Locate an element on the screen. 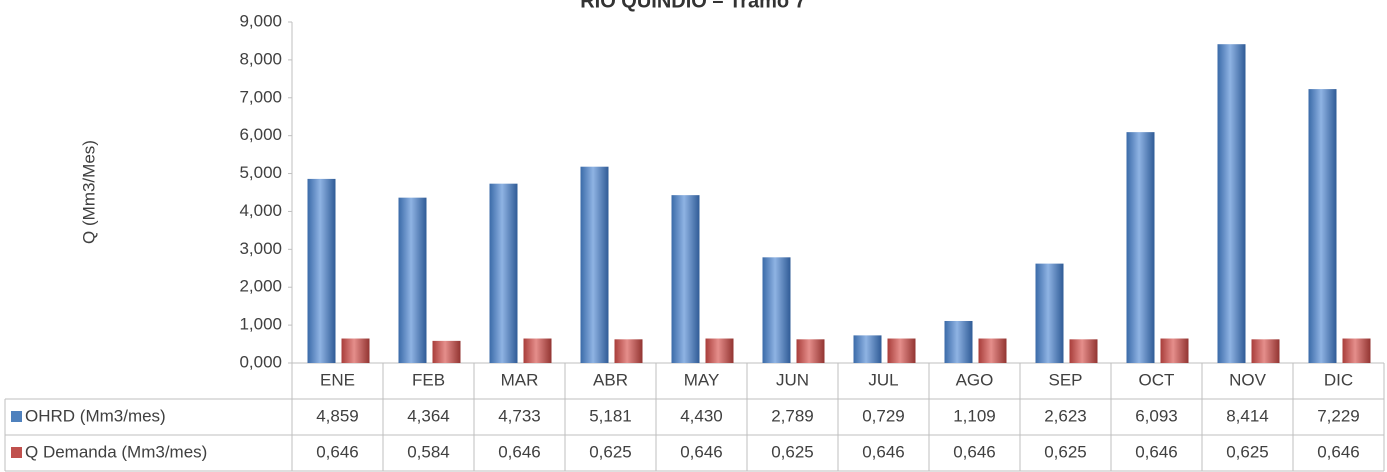  data-label: 4,430 is located at coordinates (701, 415).